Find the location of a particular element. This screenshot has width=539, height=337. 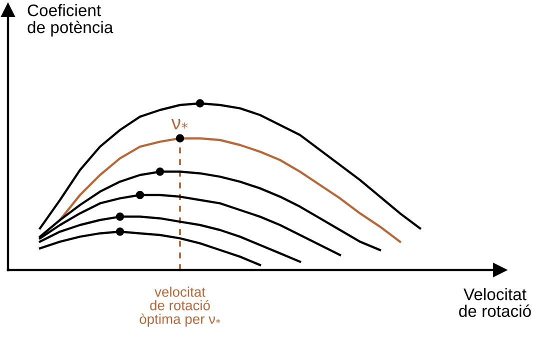

x-axis-title: Velocitat de rotació is located at coordinates (495, 302).